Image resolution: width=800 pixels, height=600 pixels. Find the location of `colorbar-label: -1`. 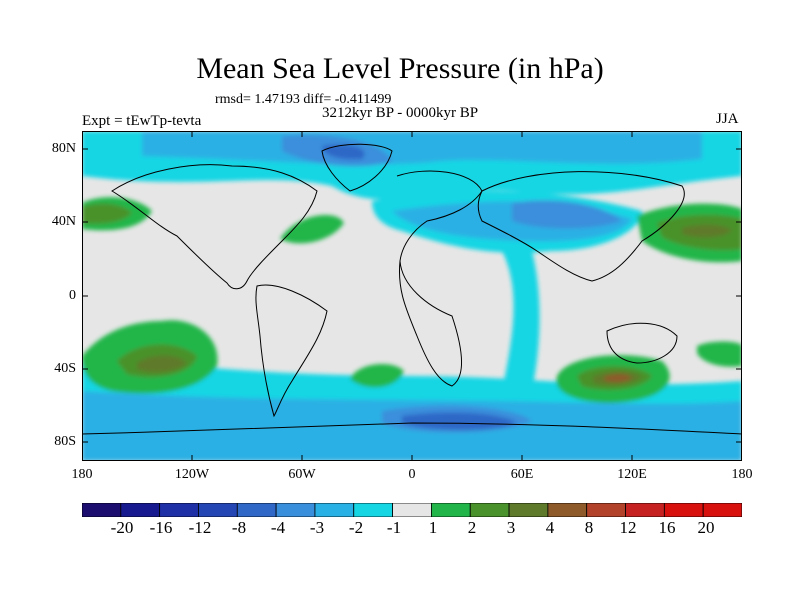

colorbar-label: -1 is located at coordinates (394, 527).